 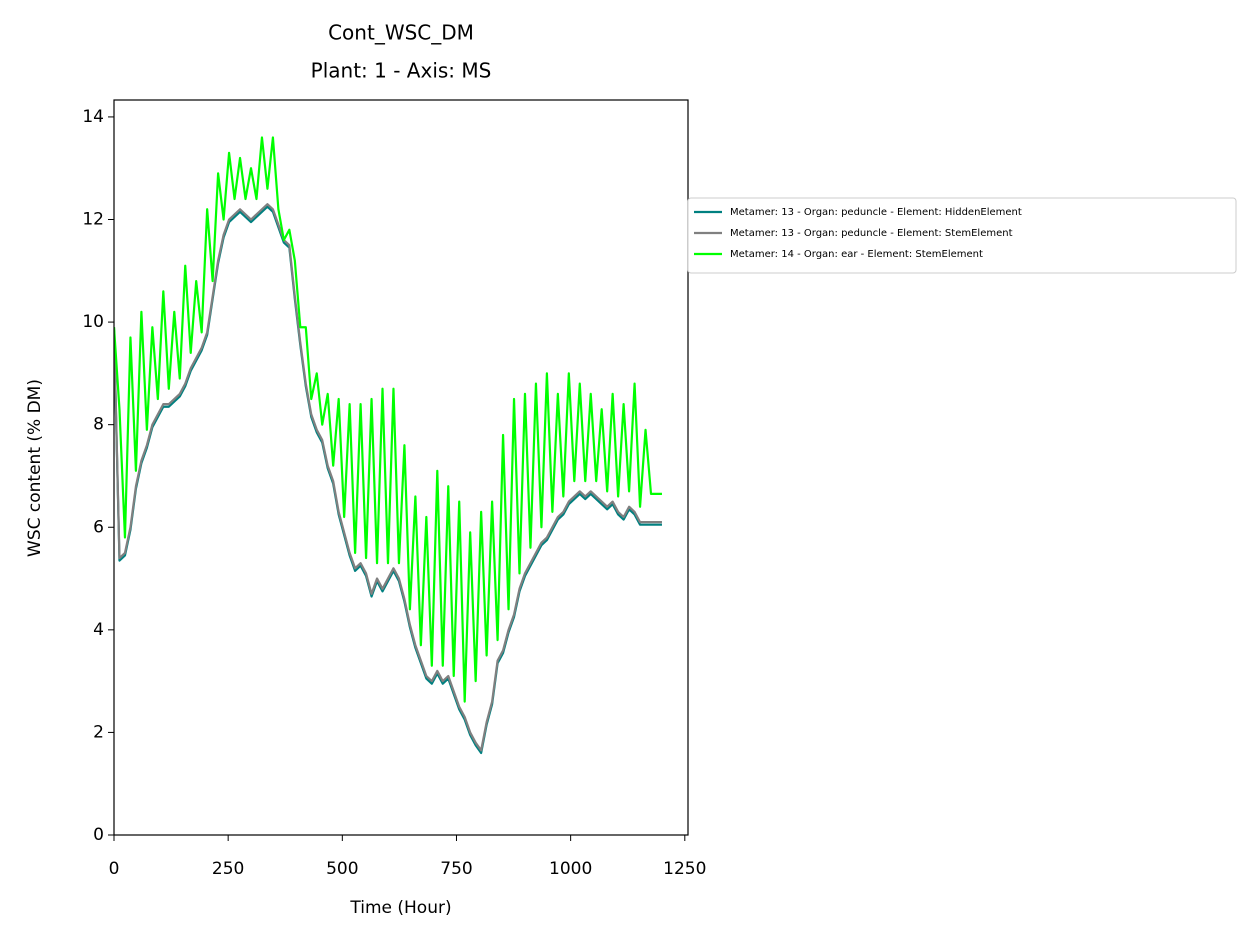 I want to click on x-tick-label: 500, so click(x=342, y=869).